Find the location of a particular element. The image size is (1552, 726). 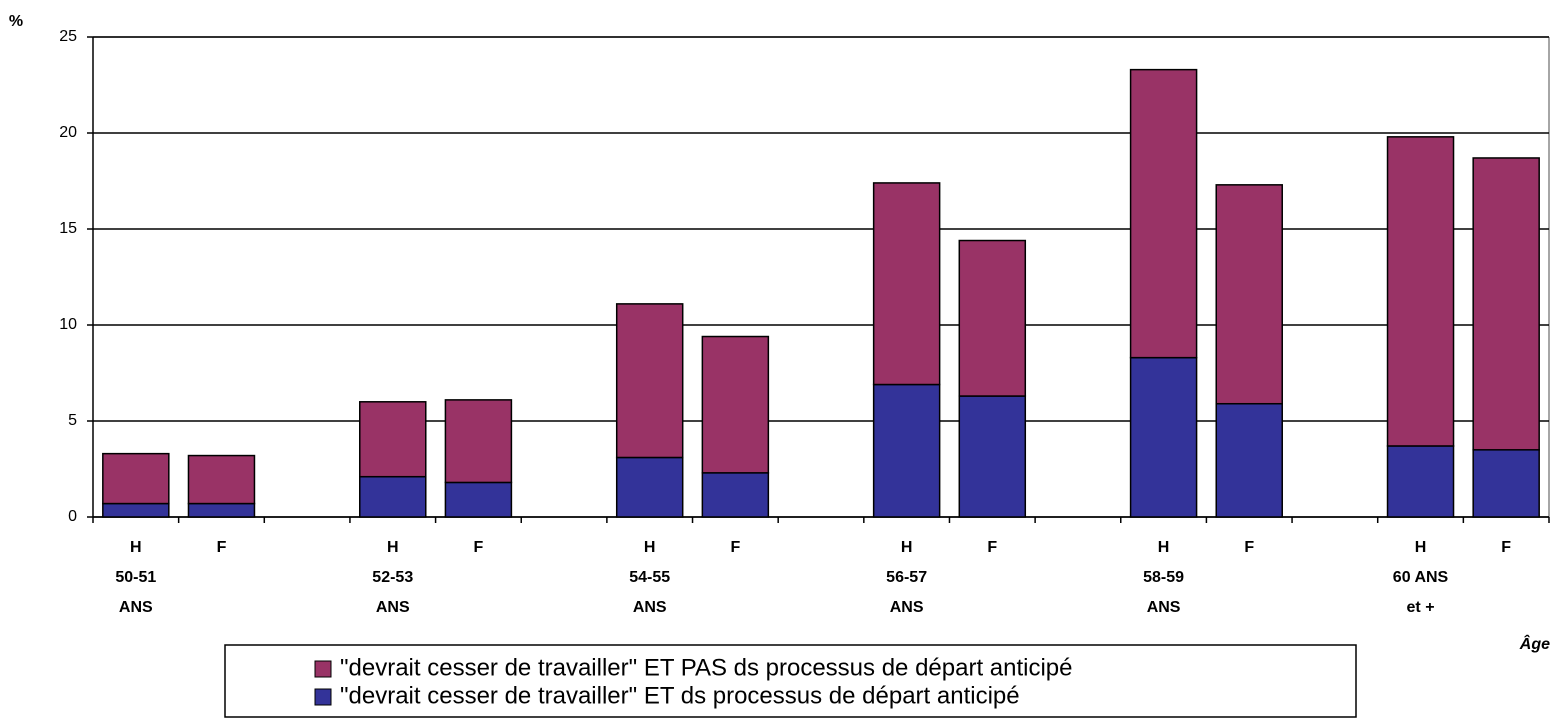

legend-box is located at coordinates (790, 681).